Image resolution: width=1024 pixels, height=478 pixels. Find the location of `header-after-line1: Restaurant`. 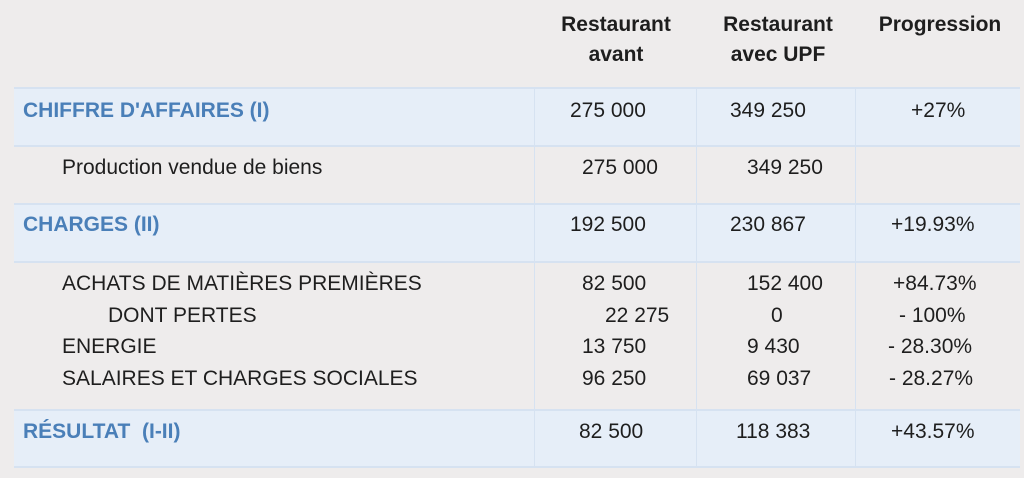

header-after-line1: Restaurant is located at coordinates (778, 24).